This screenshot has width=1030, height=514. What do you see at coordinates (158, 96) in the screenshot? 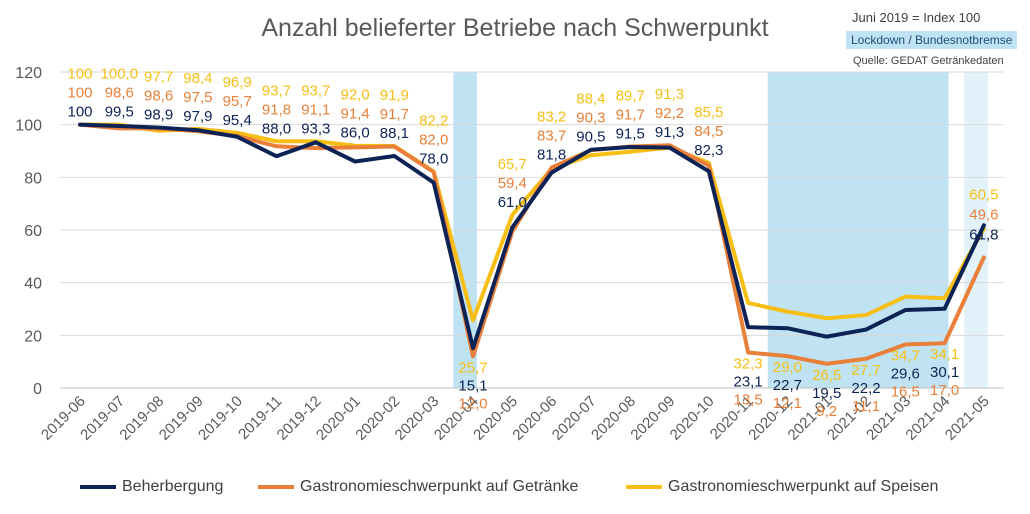
I see `data-label-getraenke-2019-08: 98,6` at bounding box center [158, 96].